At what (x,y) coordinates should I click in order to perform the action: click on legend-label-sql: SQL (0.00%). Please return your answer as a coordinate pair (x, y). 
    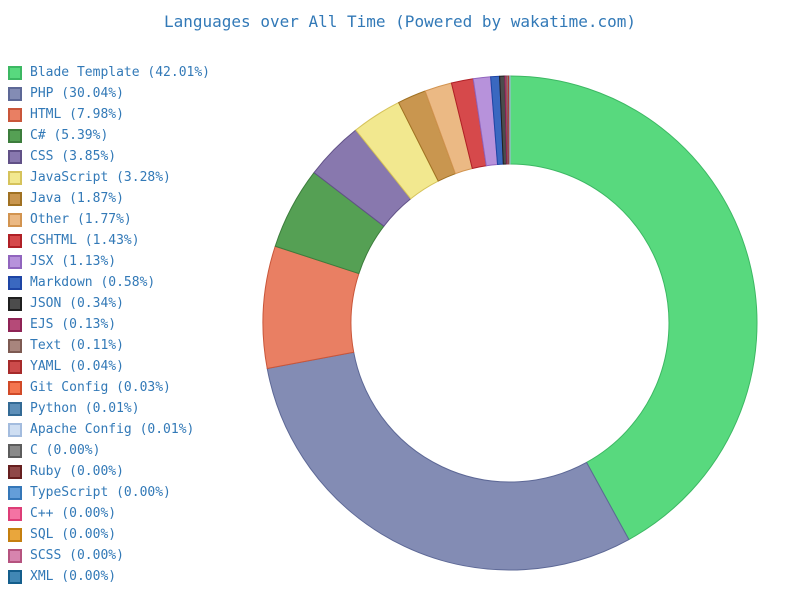
    Looking at the image, I should click on (73, 534).